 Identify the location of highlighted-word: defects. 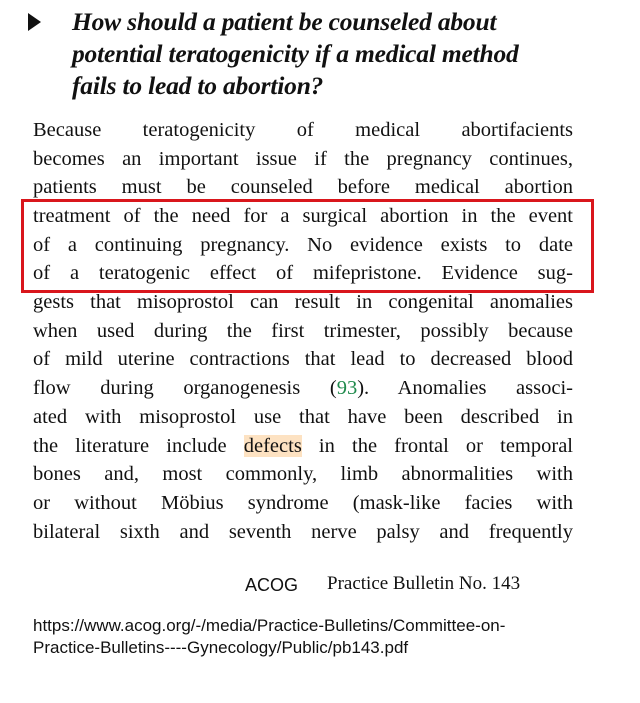
(272, 446).